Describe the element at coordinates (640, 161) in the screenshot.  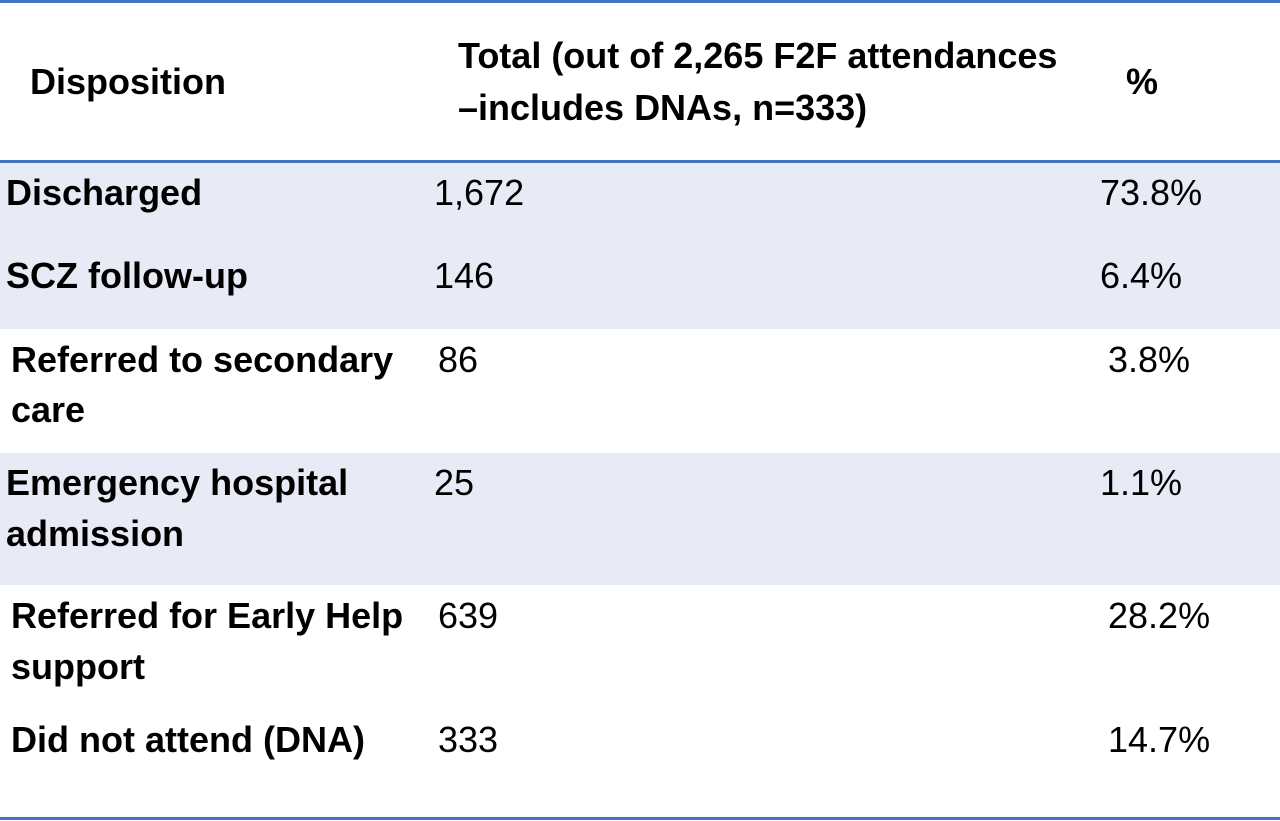
I see `header-rule` at that location.